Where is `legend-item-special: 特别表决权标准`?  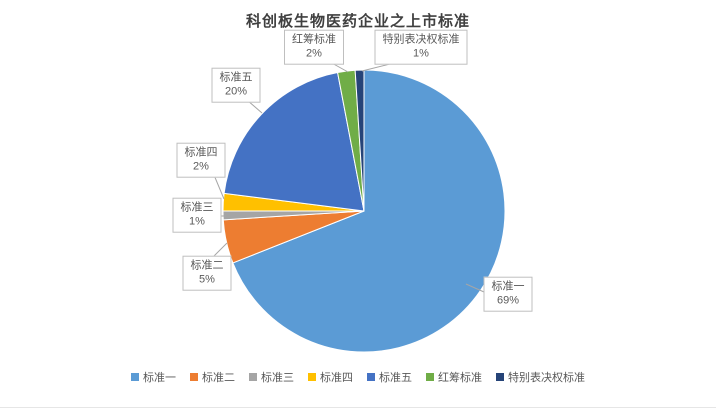 legend-item-special: 特别表决权标准 is located at coordinates (540, 377).